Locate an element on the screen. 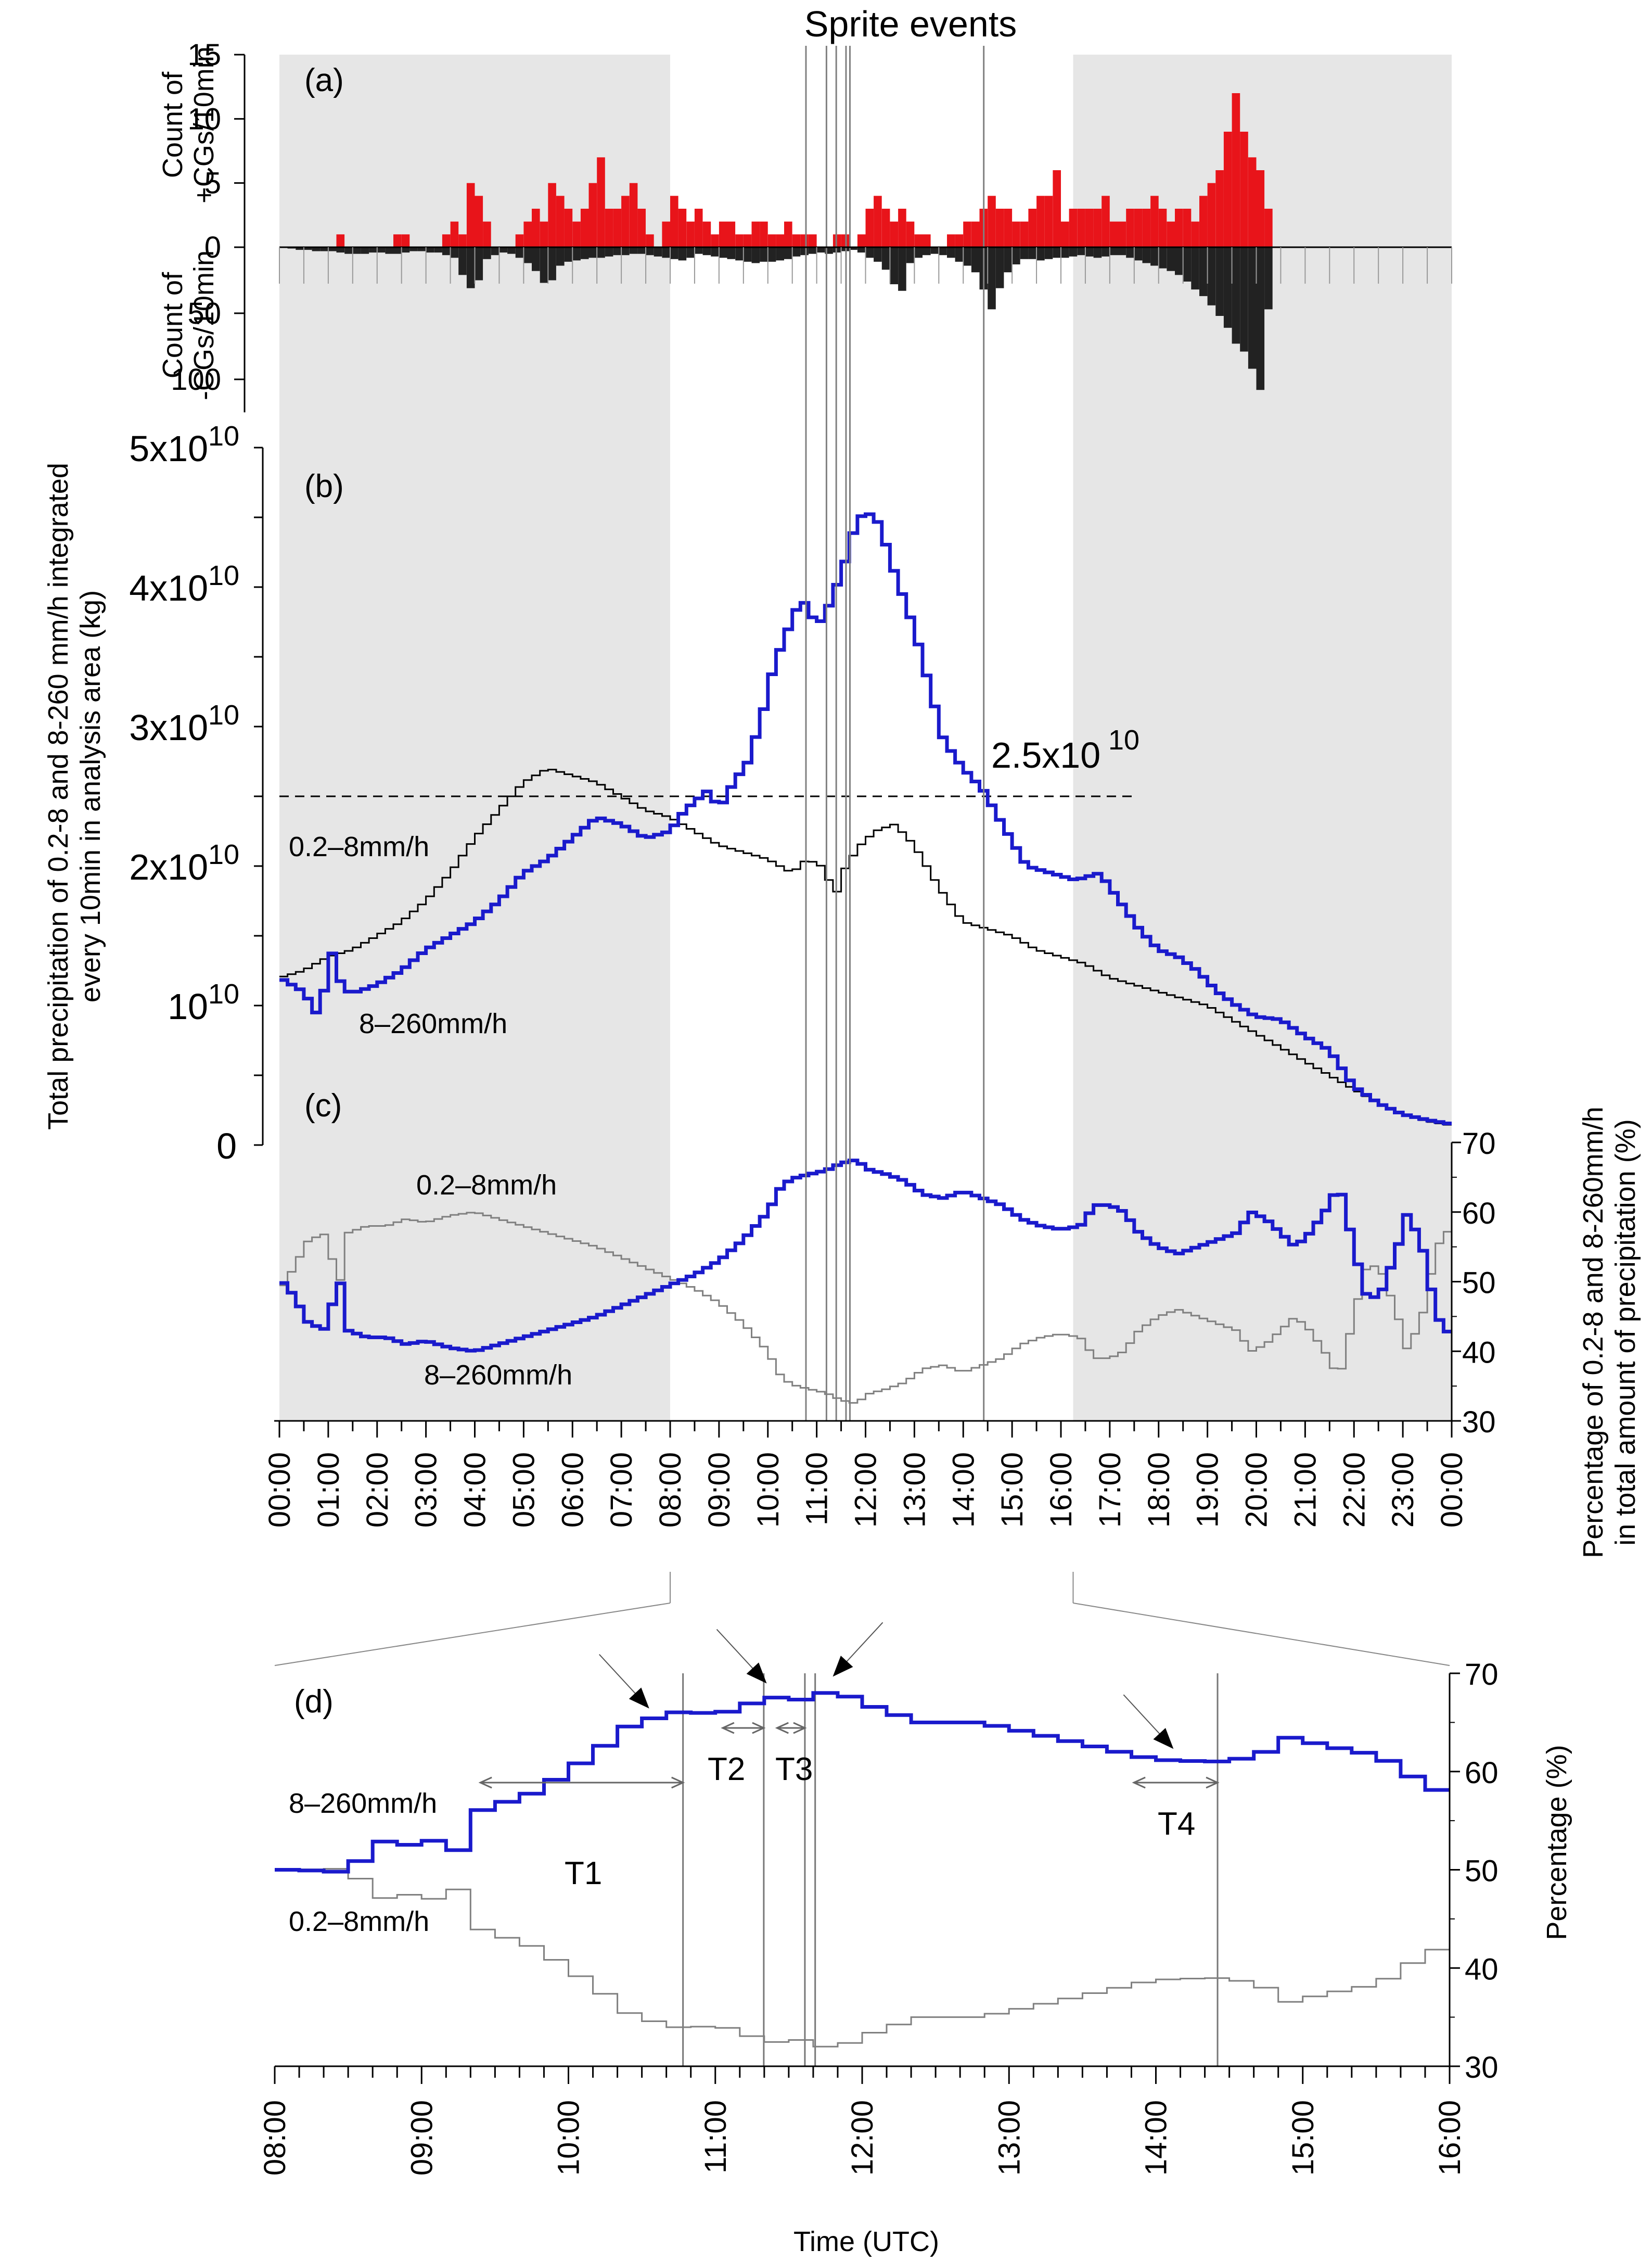 This screenshot has height=2263, width=1652. neg-cg-axis-label: Count of -CGs/10min is located at coordinates (188, 325).